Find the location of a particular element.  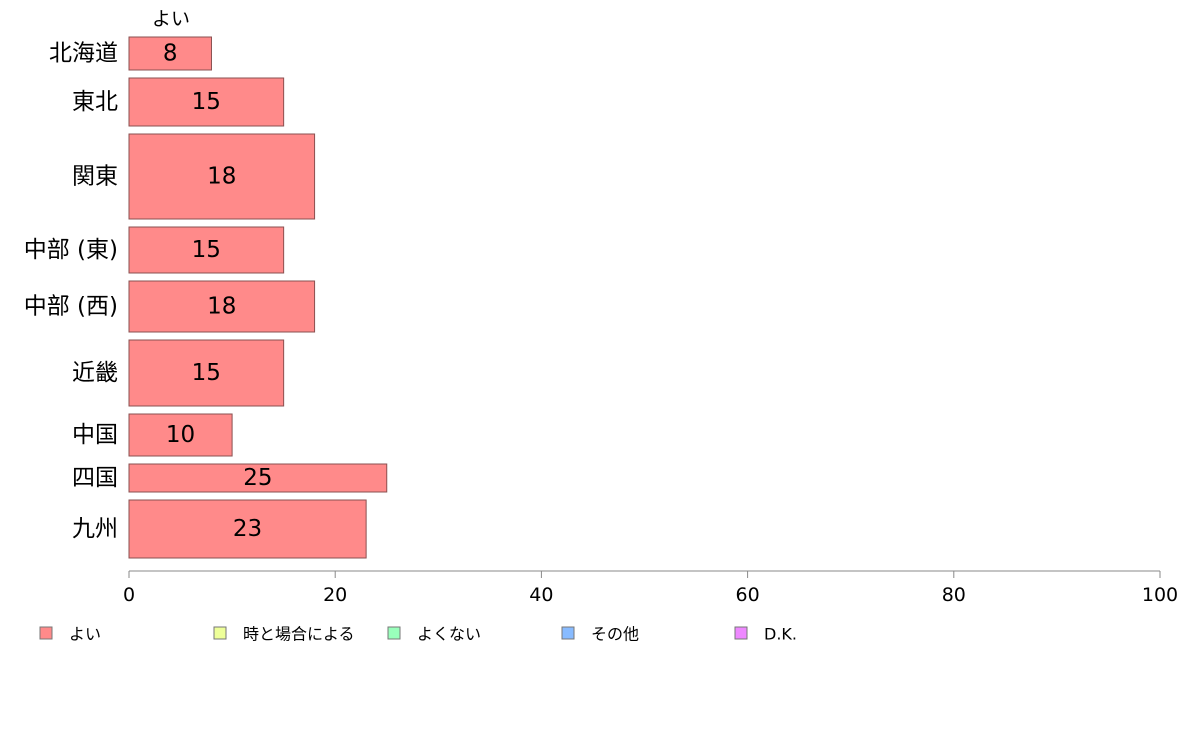

category-label: 北海道 is located at coordinates (83, 54).